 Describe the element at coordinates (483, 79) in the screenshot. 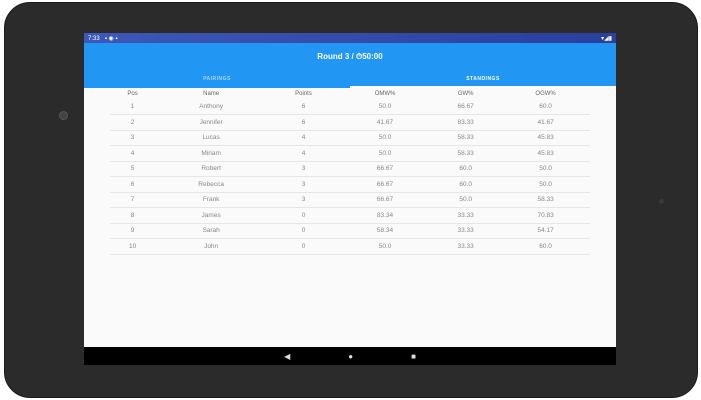

I see `tab-standings: STANDINGS` at that location.